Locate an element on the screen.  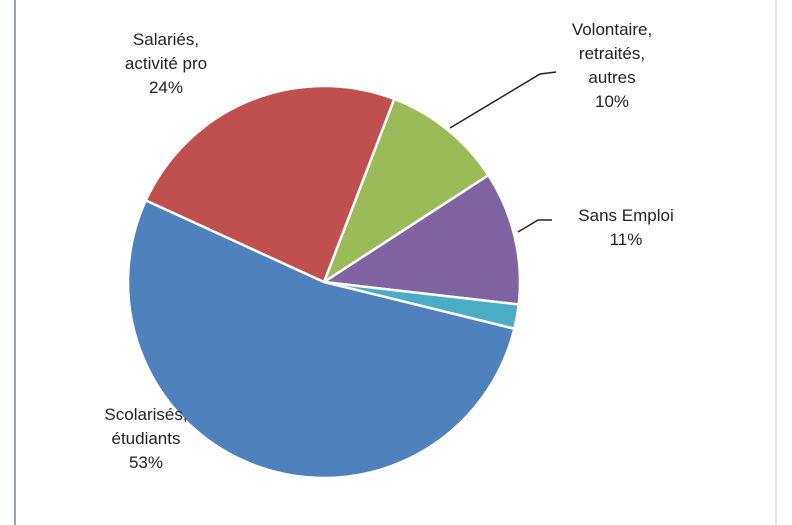
slice-label: Volontaire, retraités, autres 10% is located at coordinates (612, 66).